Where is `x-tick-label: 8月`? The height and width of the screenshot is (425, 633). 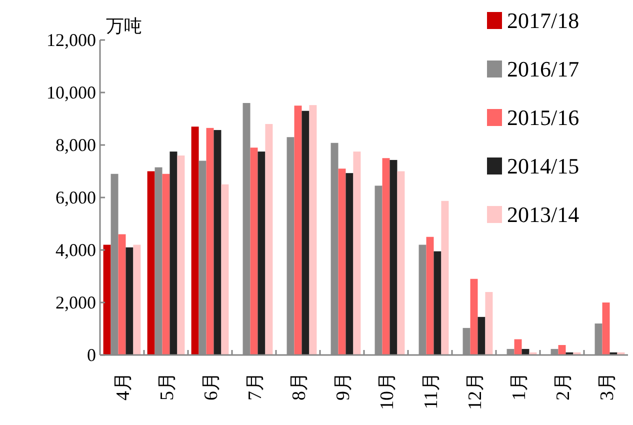
x-tick-label: 8月 is located at coordinates (299, 386).